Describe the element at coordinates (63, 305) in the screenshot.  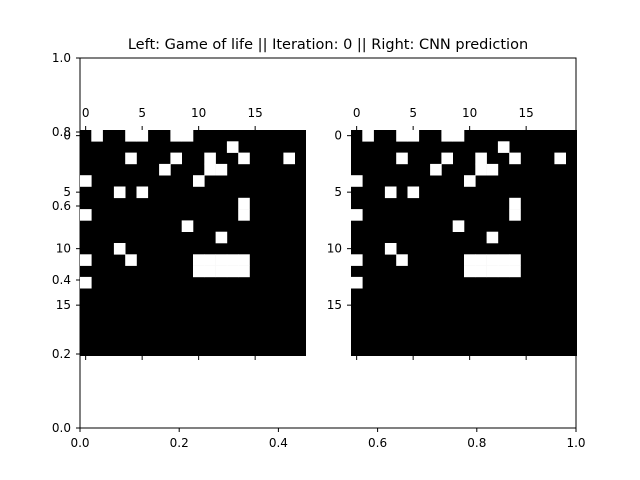
I see `panel-y-tick-label: 15` at that location.